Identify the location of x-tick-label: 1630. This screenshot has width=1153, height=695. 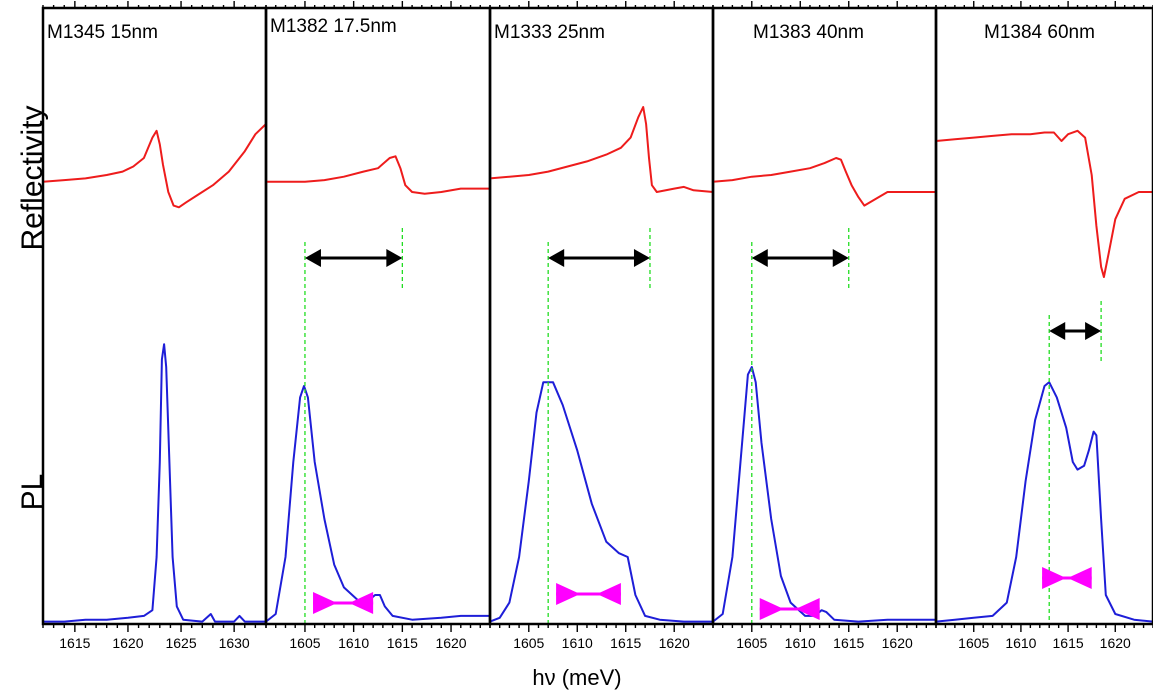
(234, 643).